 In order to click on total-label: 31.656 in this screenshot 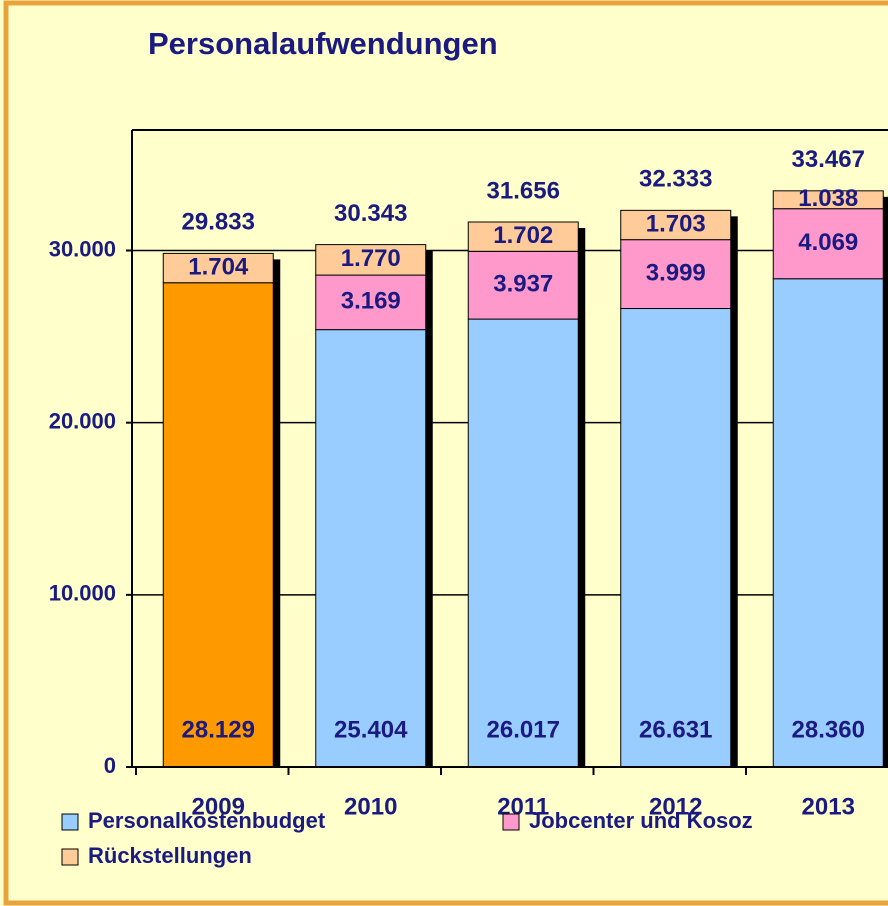, I will do `click(523, 190)`.